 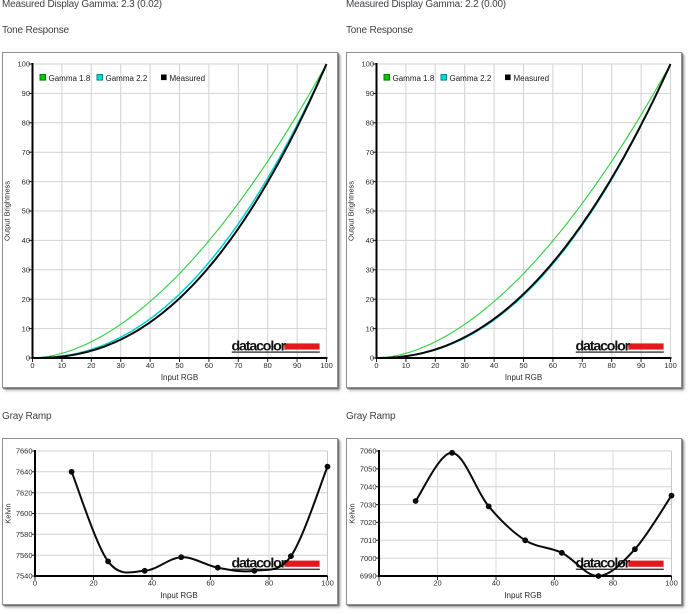 I want to click on svg-text: 7040, so click(x=368, y=486).